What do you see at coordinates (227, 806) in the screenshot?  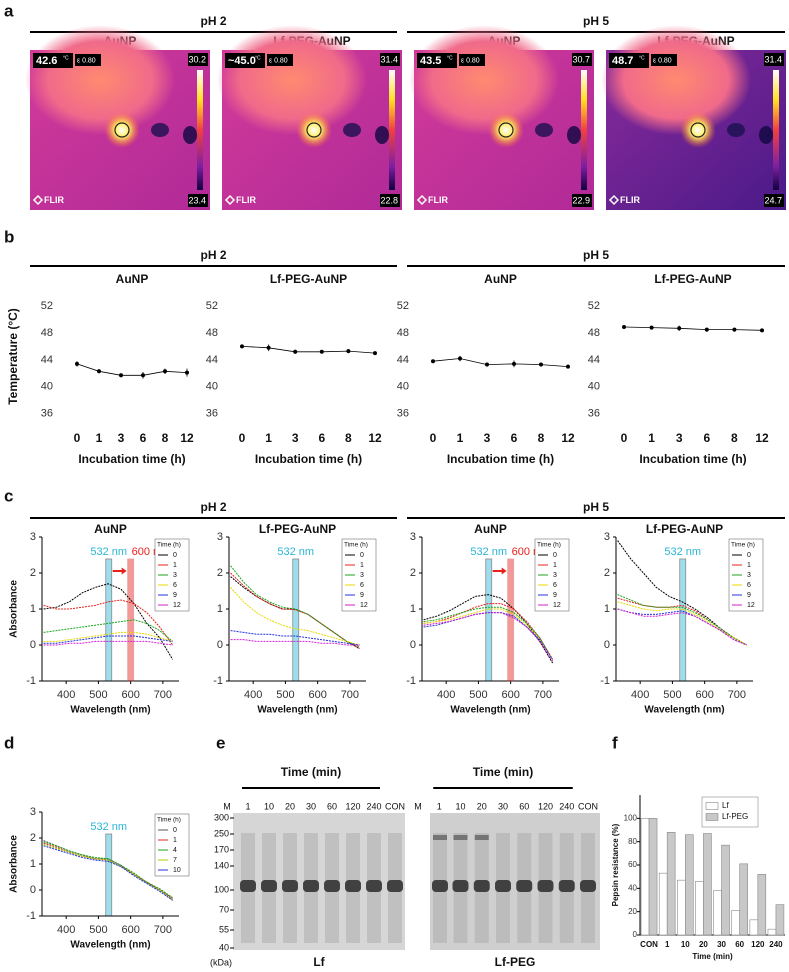 I see `lane-label: M` at bounding box center [227, 806].